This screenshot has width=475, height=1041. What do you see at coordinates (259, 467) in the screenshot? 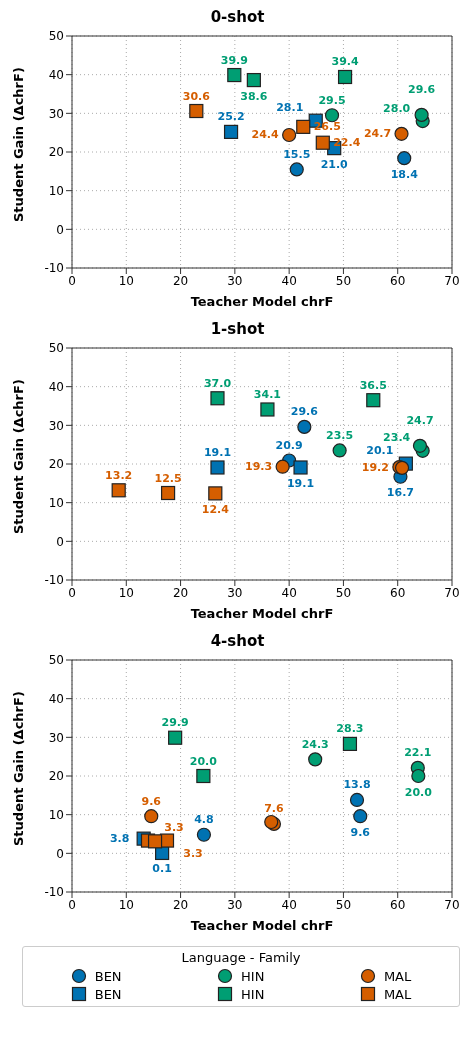
I see `data-label: 19.3` at bounding box center [259, 467].